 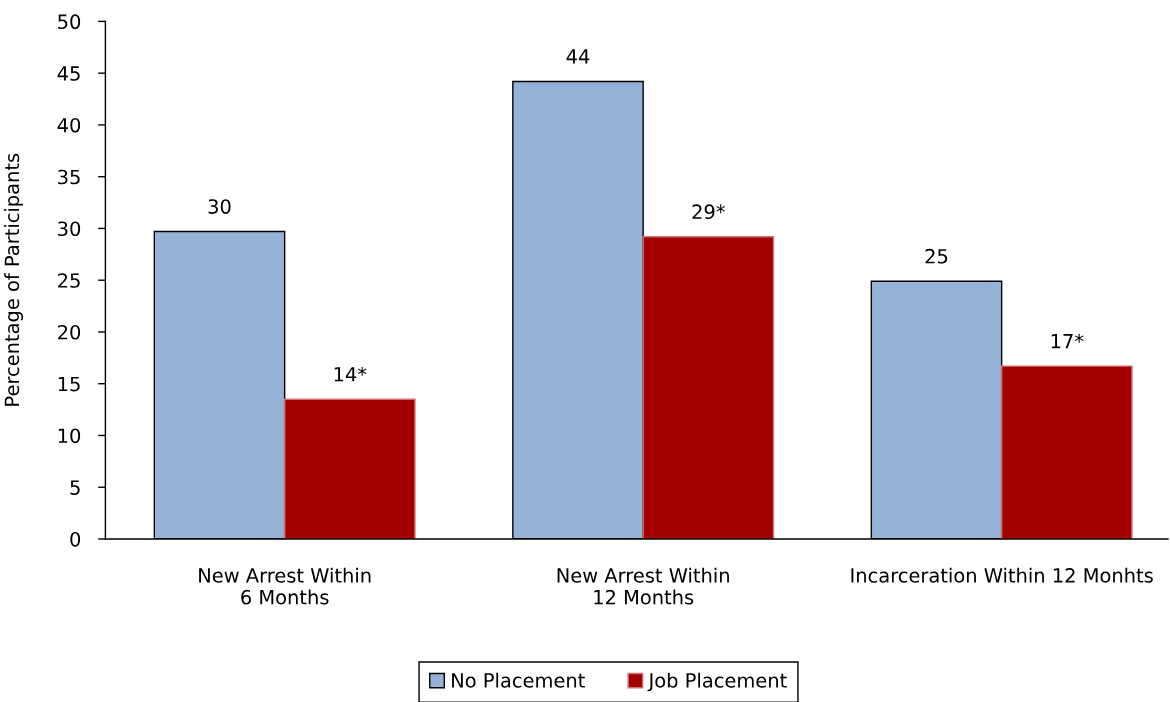 I want to click on data-label: 44, so click(x=578, y=56).